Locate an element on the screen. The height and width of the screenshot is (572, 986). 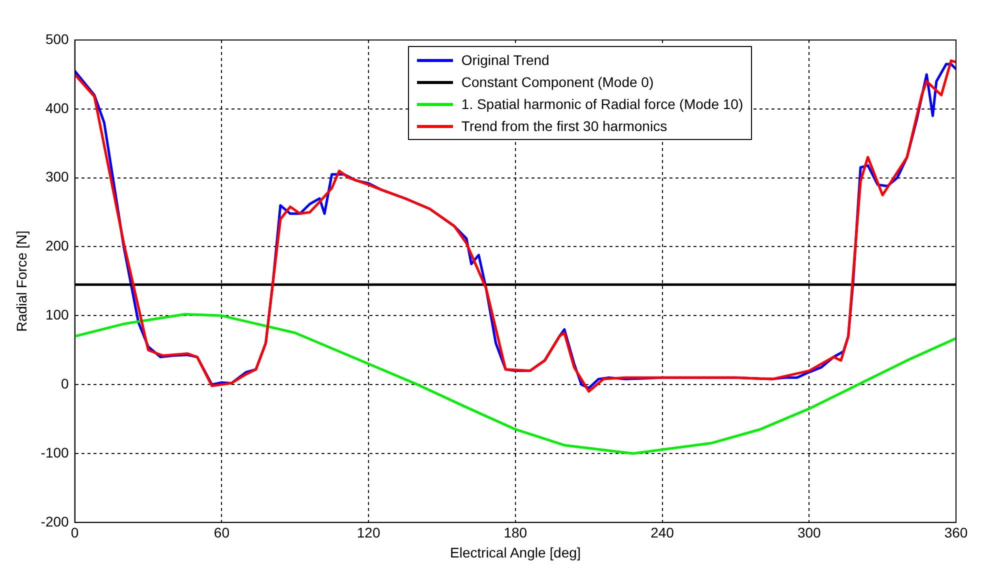
x-tick-label: 240 is located at coordinates (662, 532).